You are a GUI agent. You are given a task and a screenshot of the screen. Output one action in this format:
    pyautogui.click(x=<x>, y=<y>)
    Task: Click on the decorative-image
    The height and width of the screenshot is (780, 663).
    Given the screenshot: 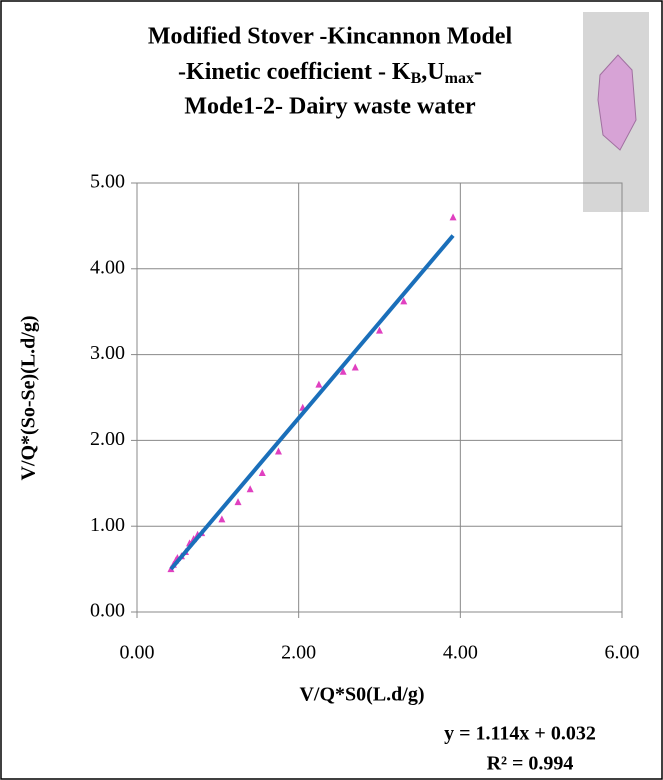 What is the action you would take?
    pyautogui.click(x=616, y=112)
    